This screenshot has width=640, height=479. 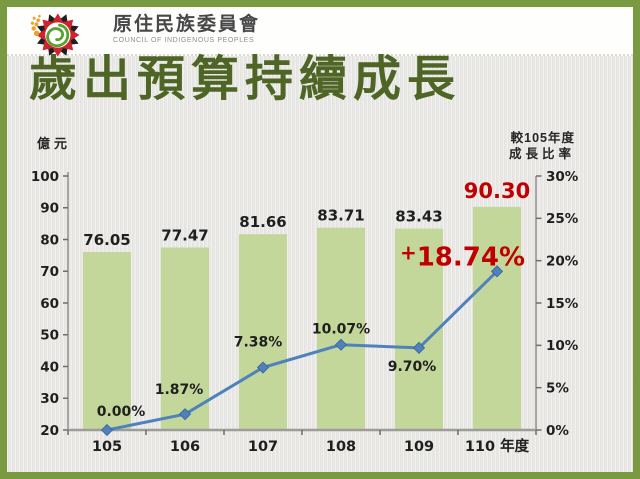 I want to click on line-label-107: 7.38%, so click(x=258, y=343).